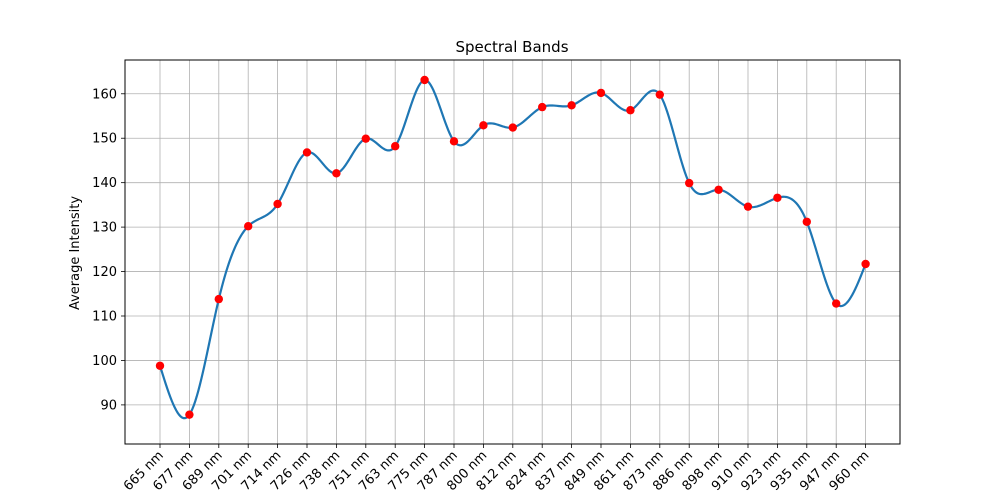 The height and width of the screenshot is (500, 1000). I want to click on y-tick-label: 110, so click(104, 317).